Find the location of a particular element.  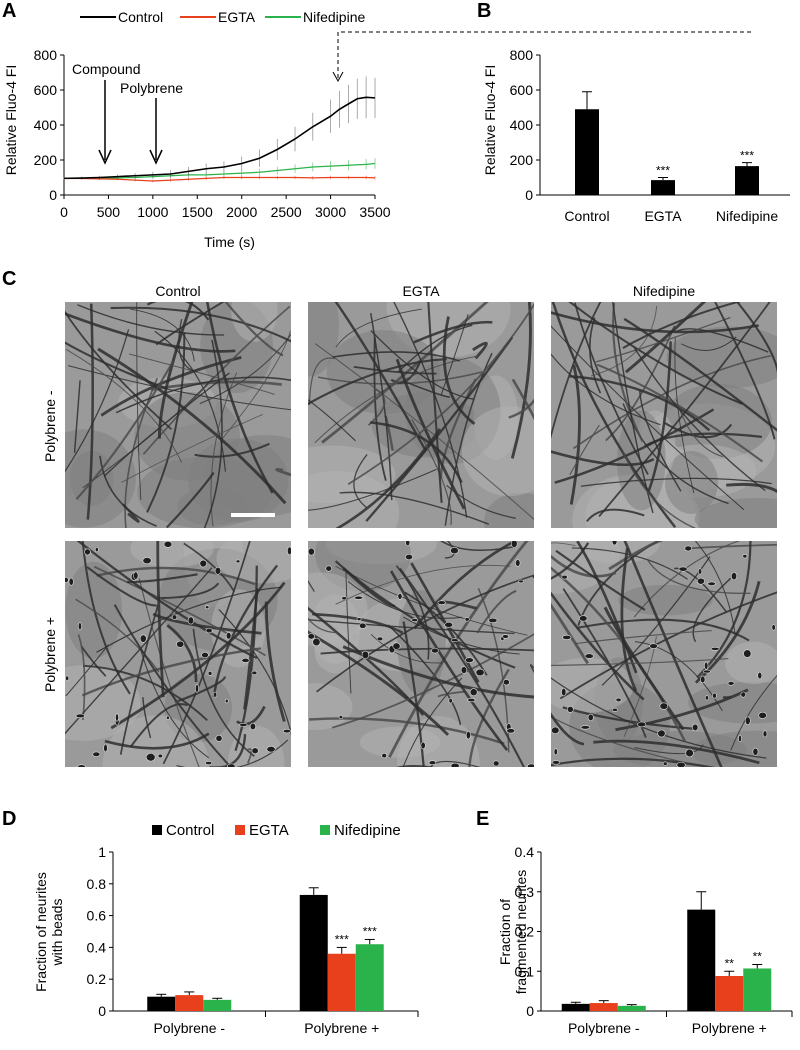

y-axis-label-a: Relative Fluo-4 FI is located at coordinates (11, 120).